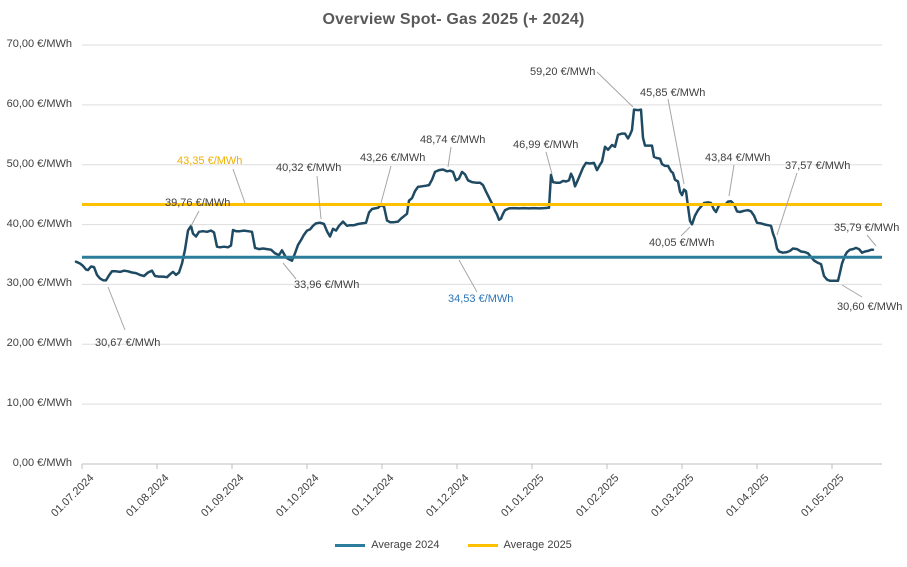  Describe the element at coordinates (42, 463) in the screenshot. I see `y-axis-label: 0,00 €/MWh` at that location.